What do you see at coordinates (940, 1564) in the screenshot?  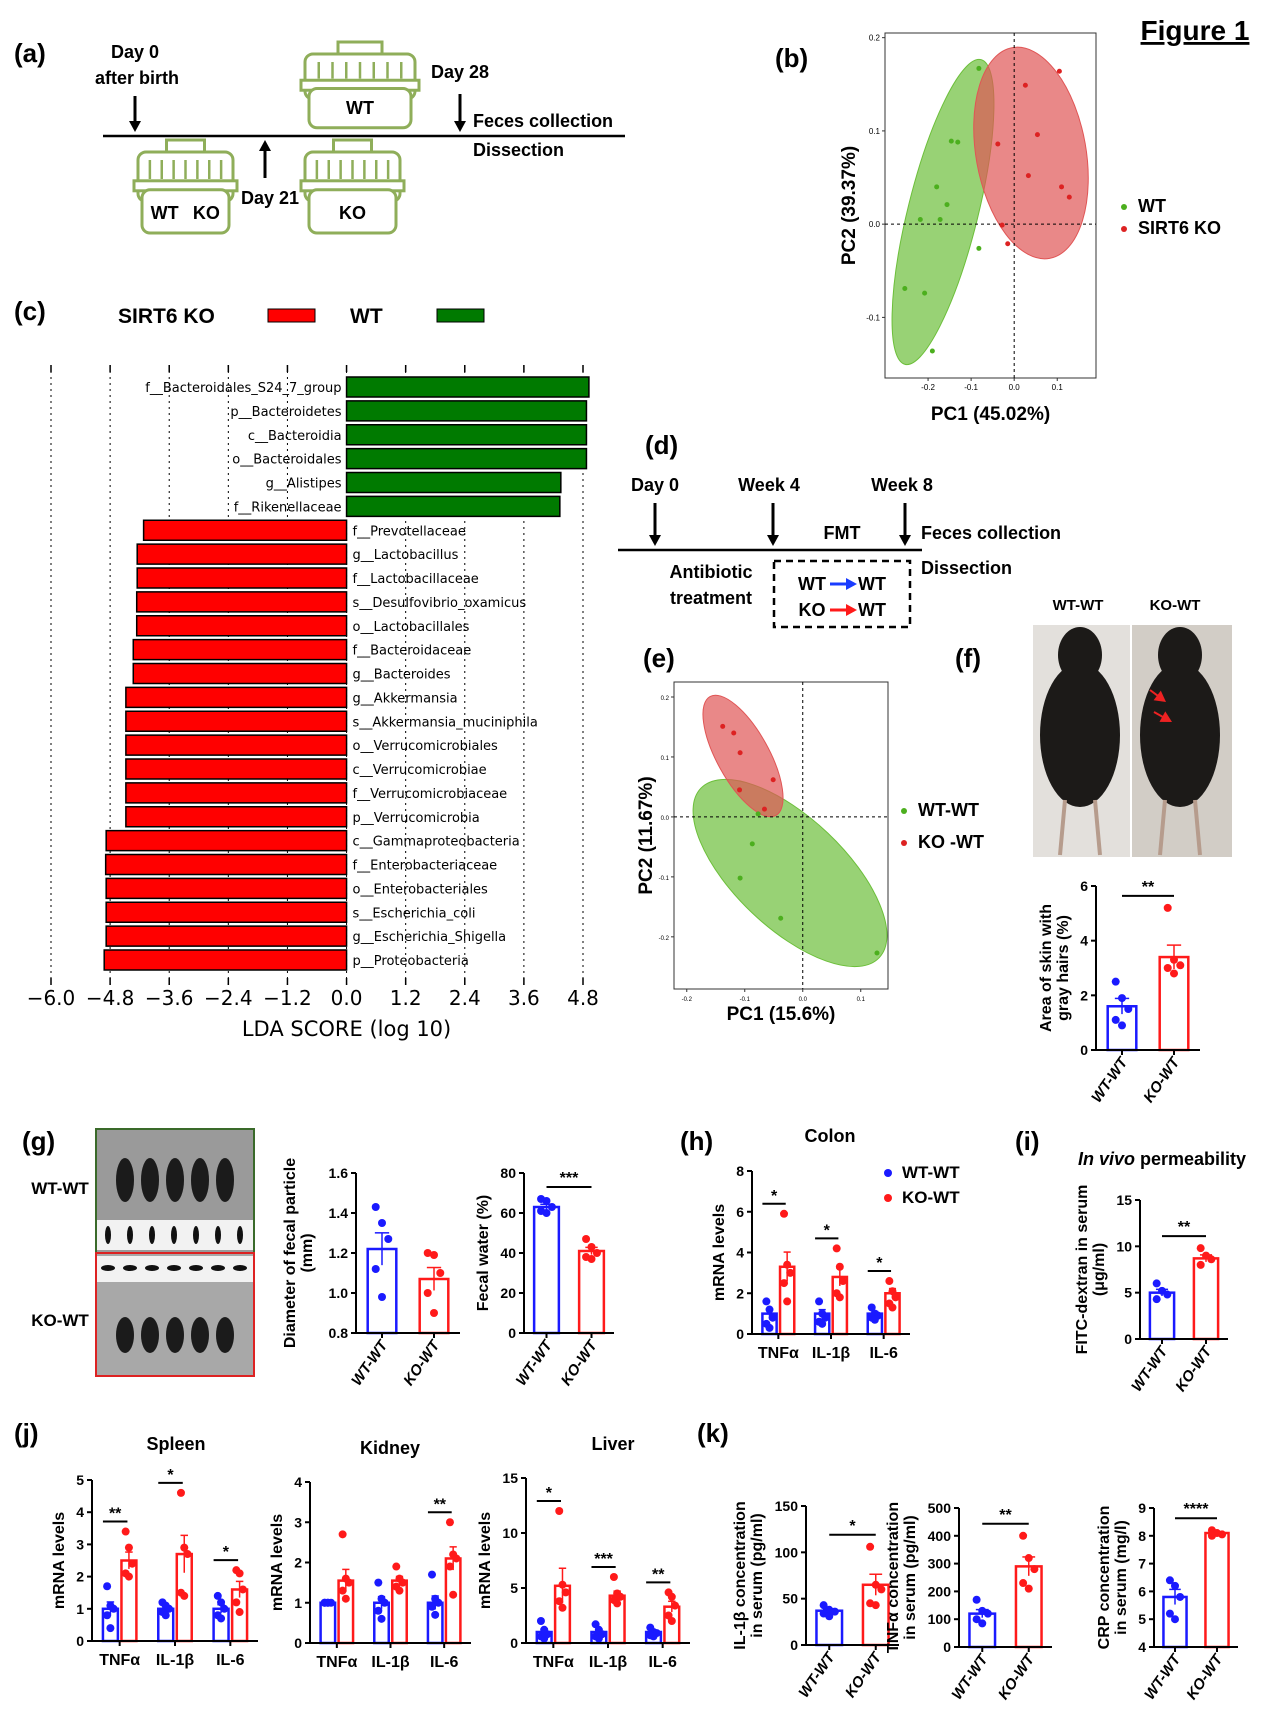 I see `y-tick-label: 300` at bounding box center [940, 1564].